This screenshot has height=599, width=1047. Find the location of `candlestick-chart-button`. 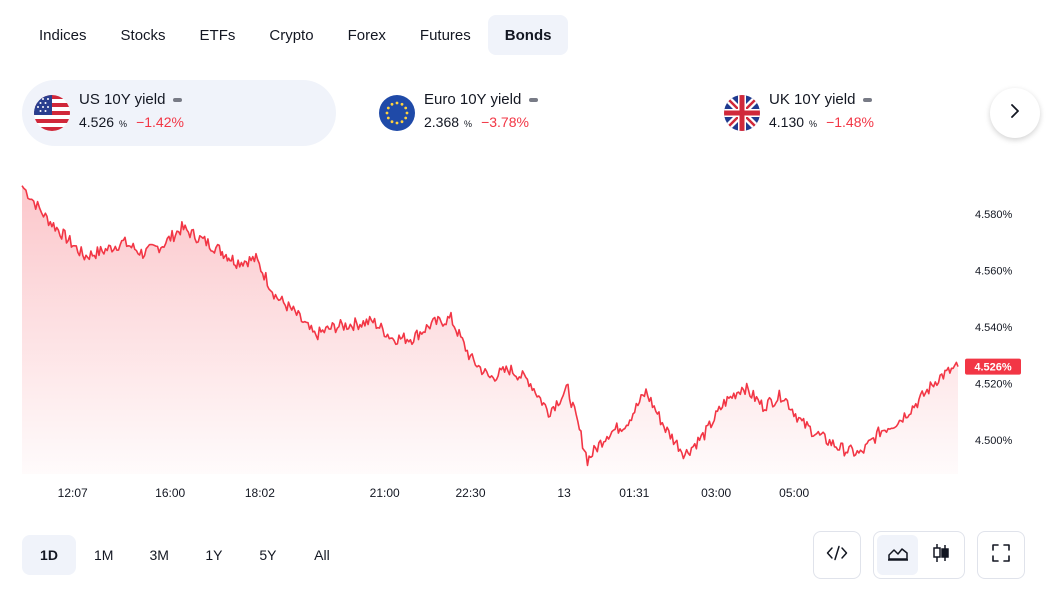

candlestick-chart-button is located at coordinates (940, 555).